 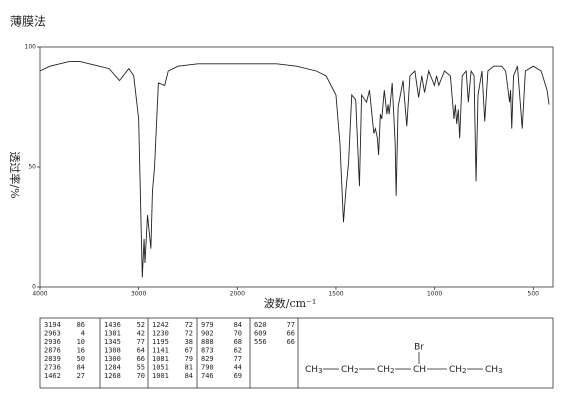 What do you see at coordinates (160, 376) in the screenshot?
I see `wavenumber-cell: 1001` at bounding box center [160, 376].